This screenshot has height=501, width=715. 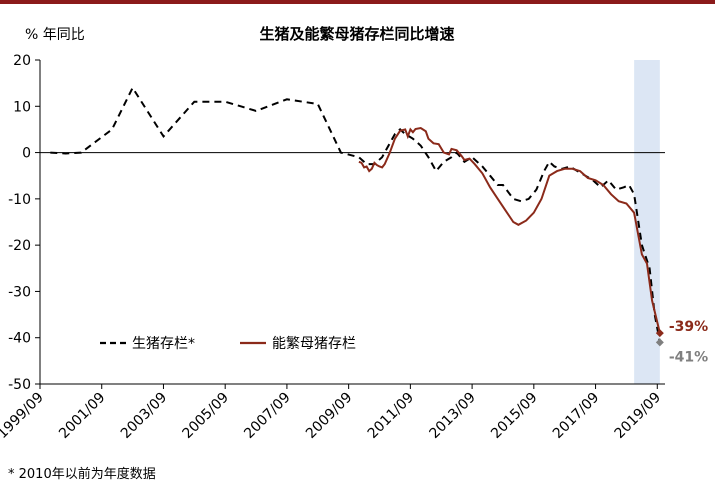 I want to click on top-accent-bar, so click(x=357, y=2).